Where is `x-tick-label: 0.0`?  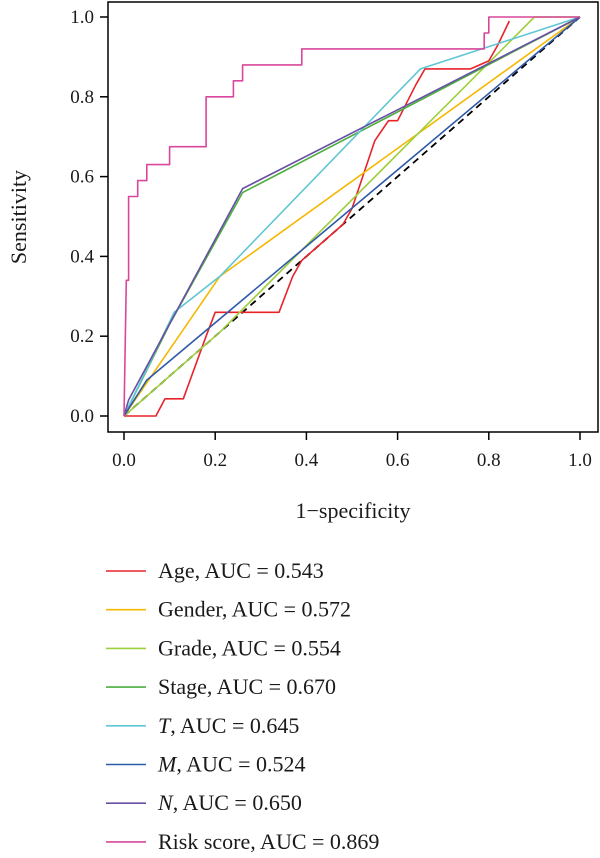
x-tick-label: 0.0 is located at coordinates (124, 460).